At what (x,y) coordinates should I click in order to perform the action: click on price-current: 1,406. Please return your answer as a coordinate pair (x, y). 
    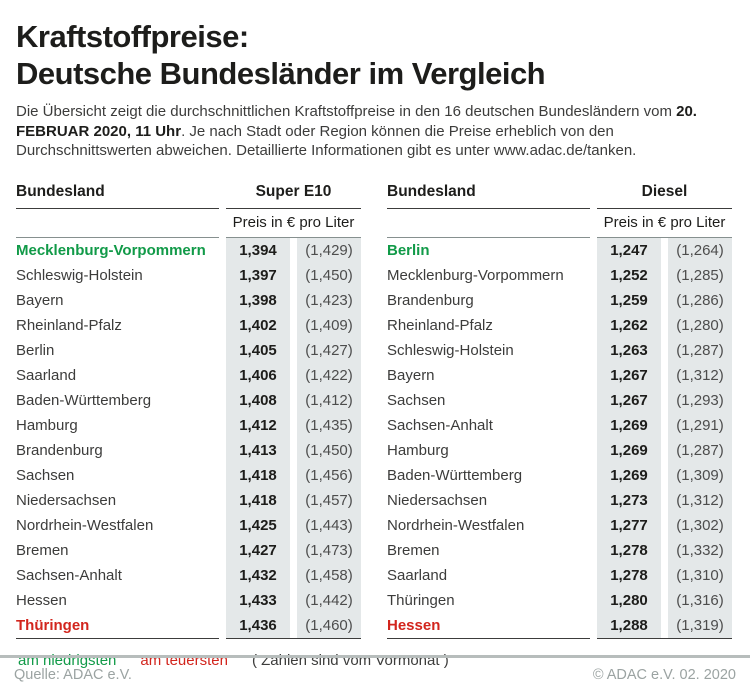
    Looking at the image, I should click on (258, 375).